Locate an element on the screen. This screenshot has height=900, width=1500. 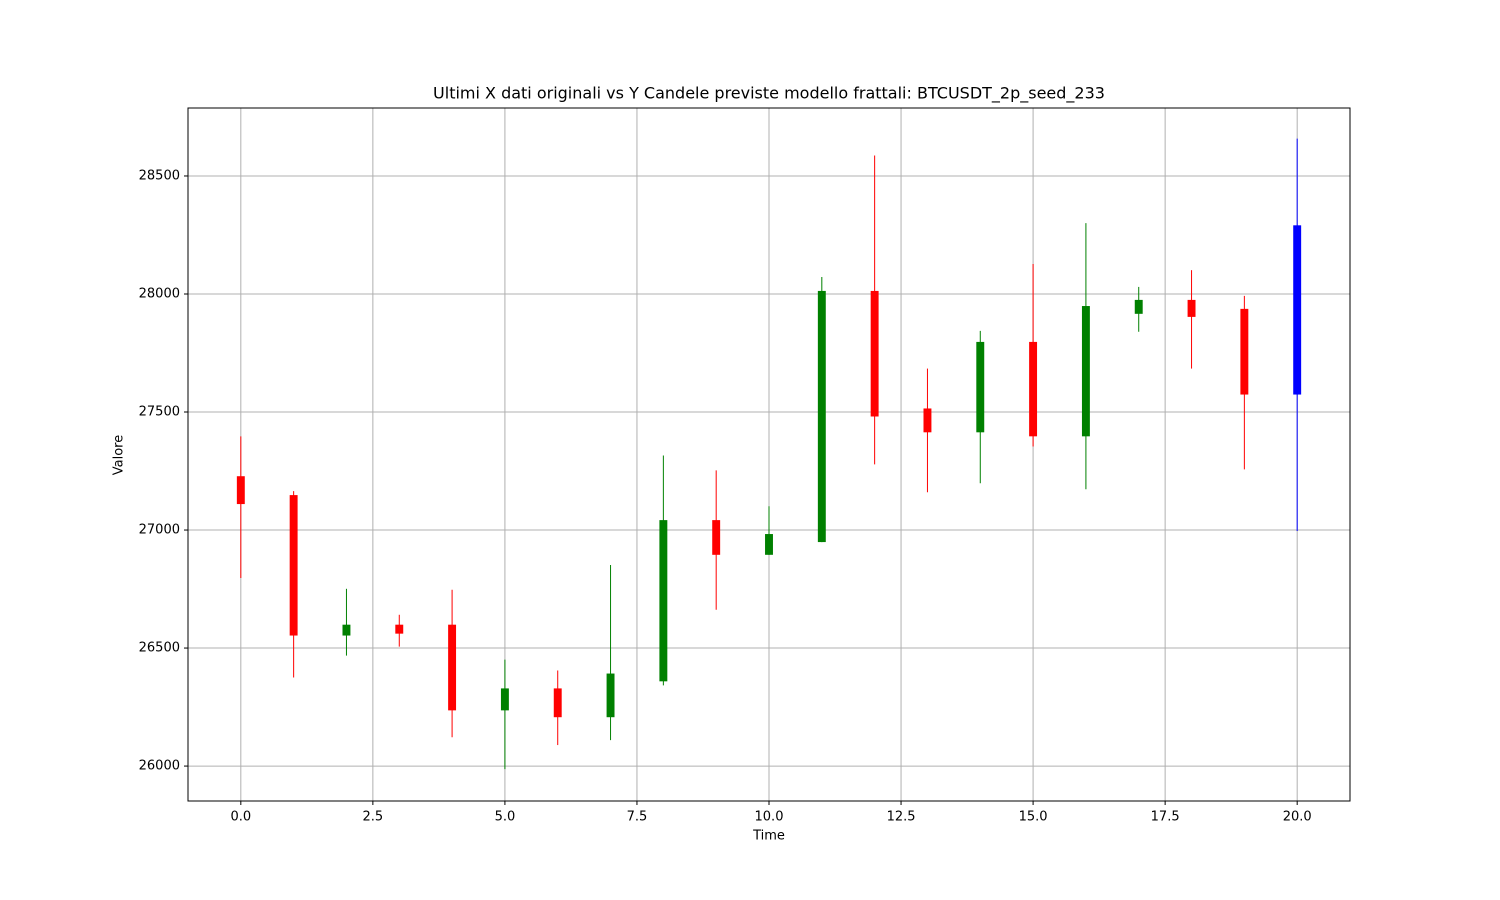
x-tick-label: 15.0 is located at coordinates (1033, 817).